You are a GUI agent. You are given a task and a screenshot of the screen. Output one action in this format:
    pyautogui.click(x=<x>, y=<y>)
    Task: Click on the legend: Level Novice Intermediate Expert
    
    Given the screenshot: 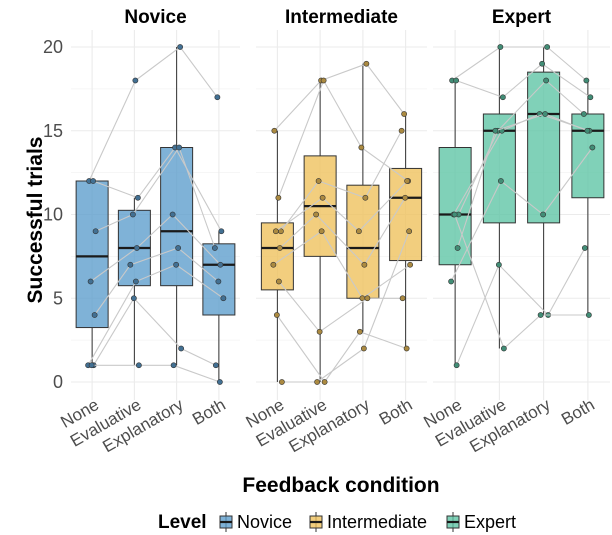 What is the action you would take?
    pyautogui.click(x=337, y=522)
    